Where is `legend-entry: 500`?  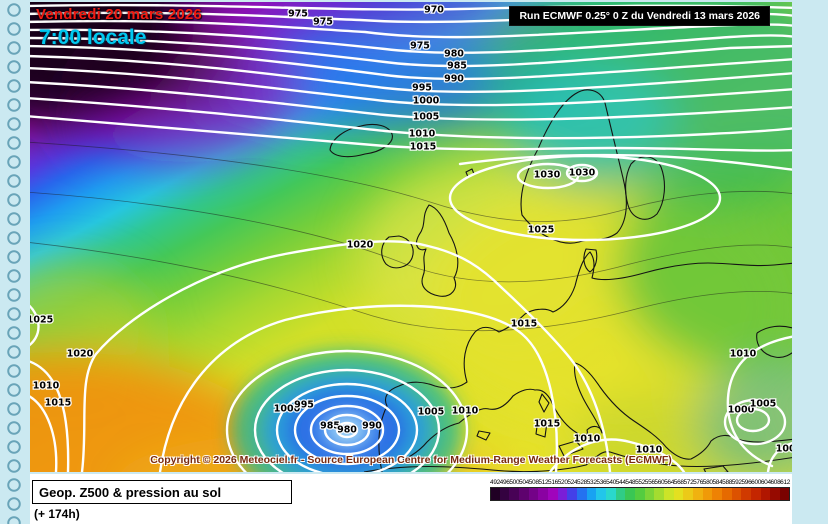
legend-entry: 500 is located at coordinates (514, 490).